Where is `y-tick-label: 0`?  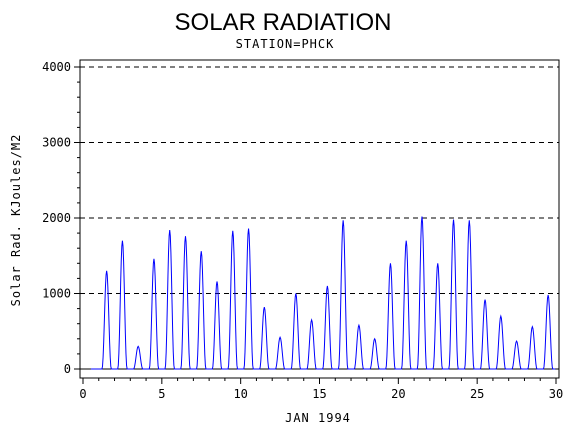 y-tick-label: 0 is located at coordinates (67, 369).